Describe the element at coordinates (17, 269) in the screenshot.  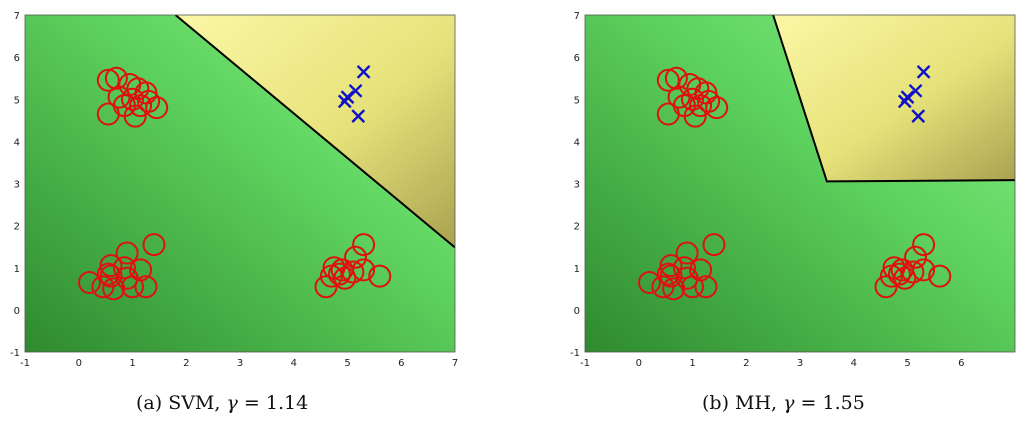
I see `svm-y-tick-label: 1` at that location.